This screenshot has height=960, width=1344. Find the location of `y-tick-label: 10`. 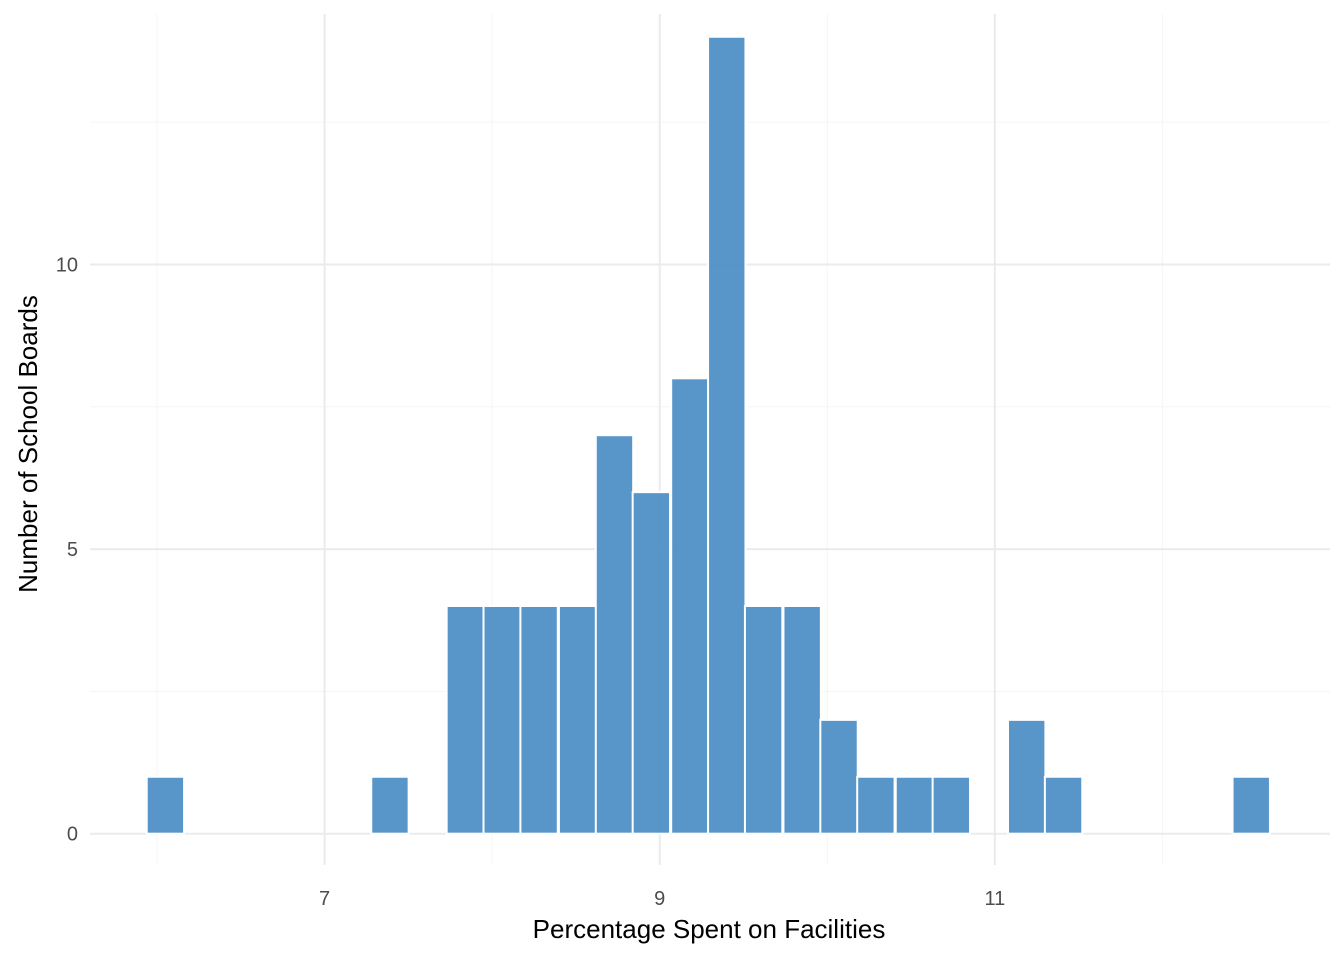

y-tick-label: 10 is located at coordinates (67, 265).